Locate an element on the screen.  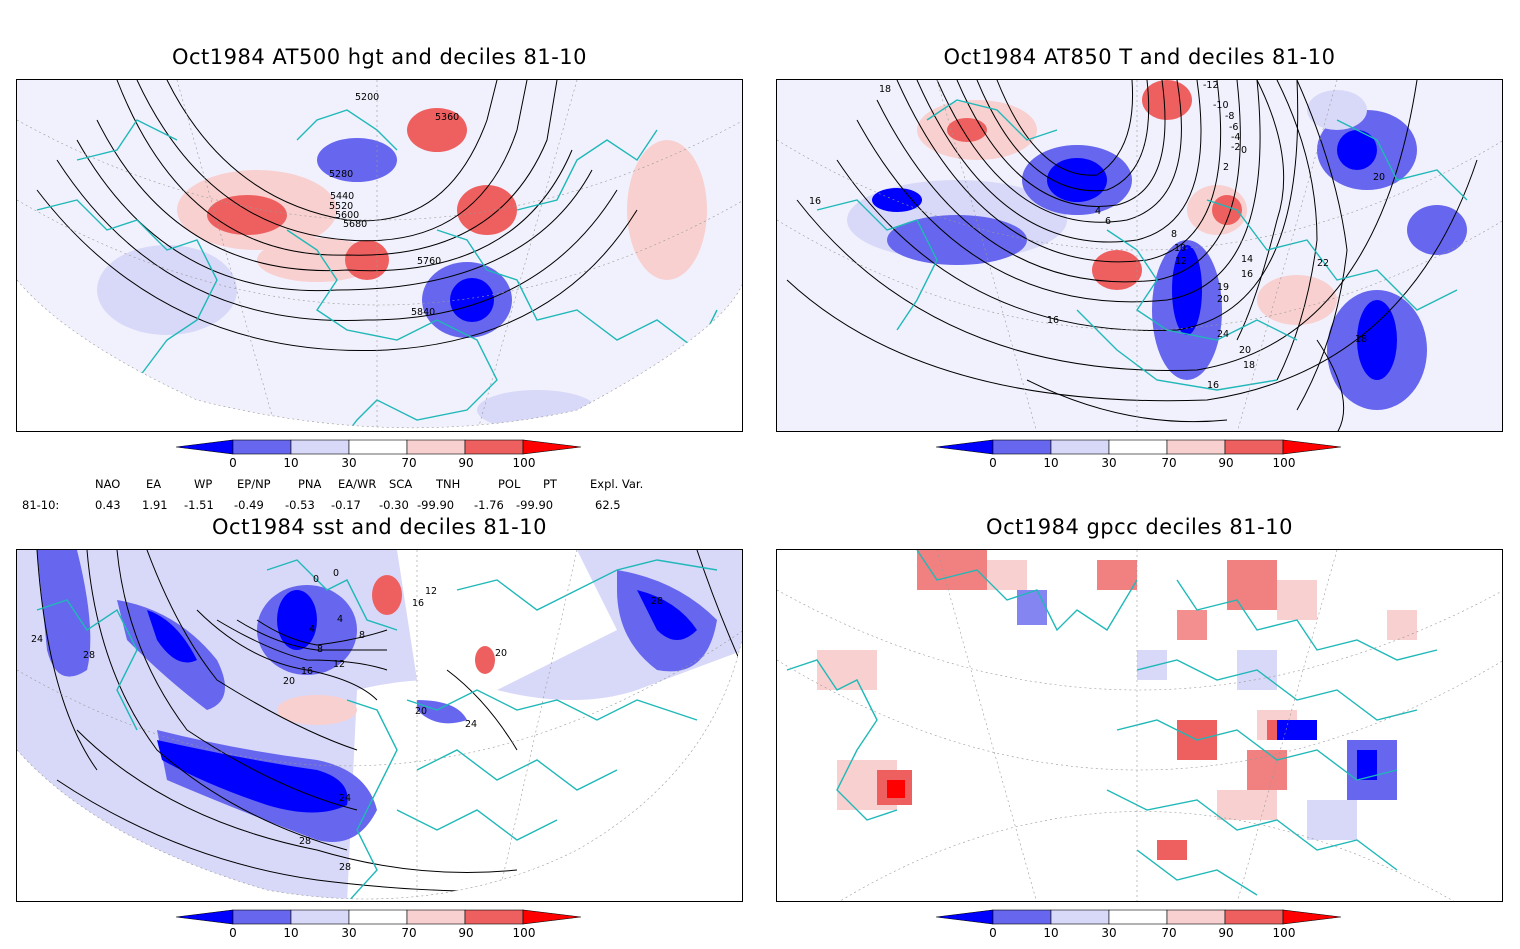
index-value: -0.49 is located at coordinates (249, 505).